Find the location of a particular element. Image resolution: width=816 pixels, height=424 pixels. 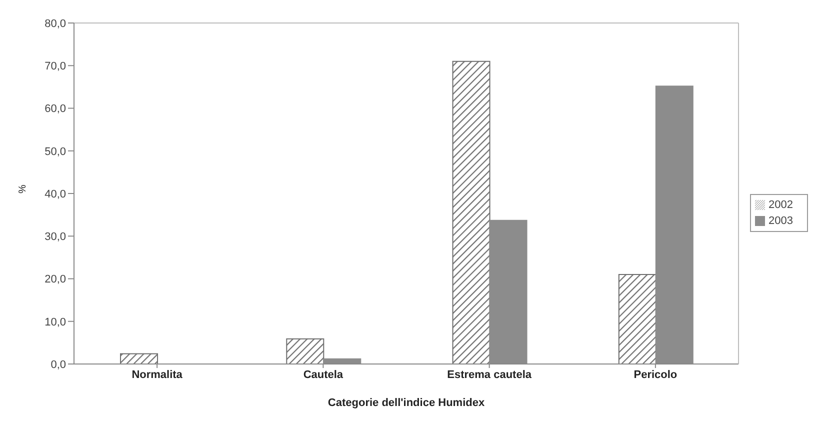

x-tick-label: Normalita is located at coordinates (158, 374).